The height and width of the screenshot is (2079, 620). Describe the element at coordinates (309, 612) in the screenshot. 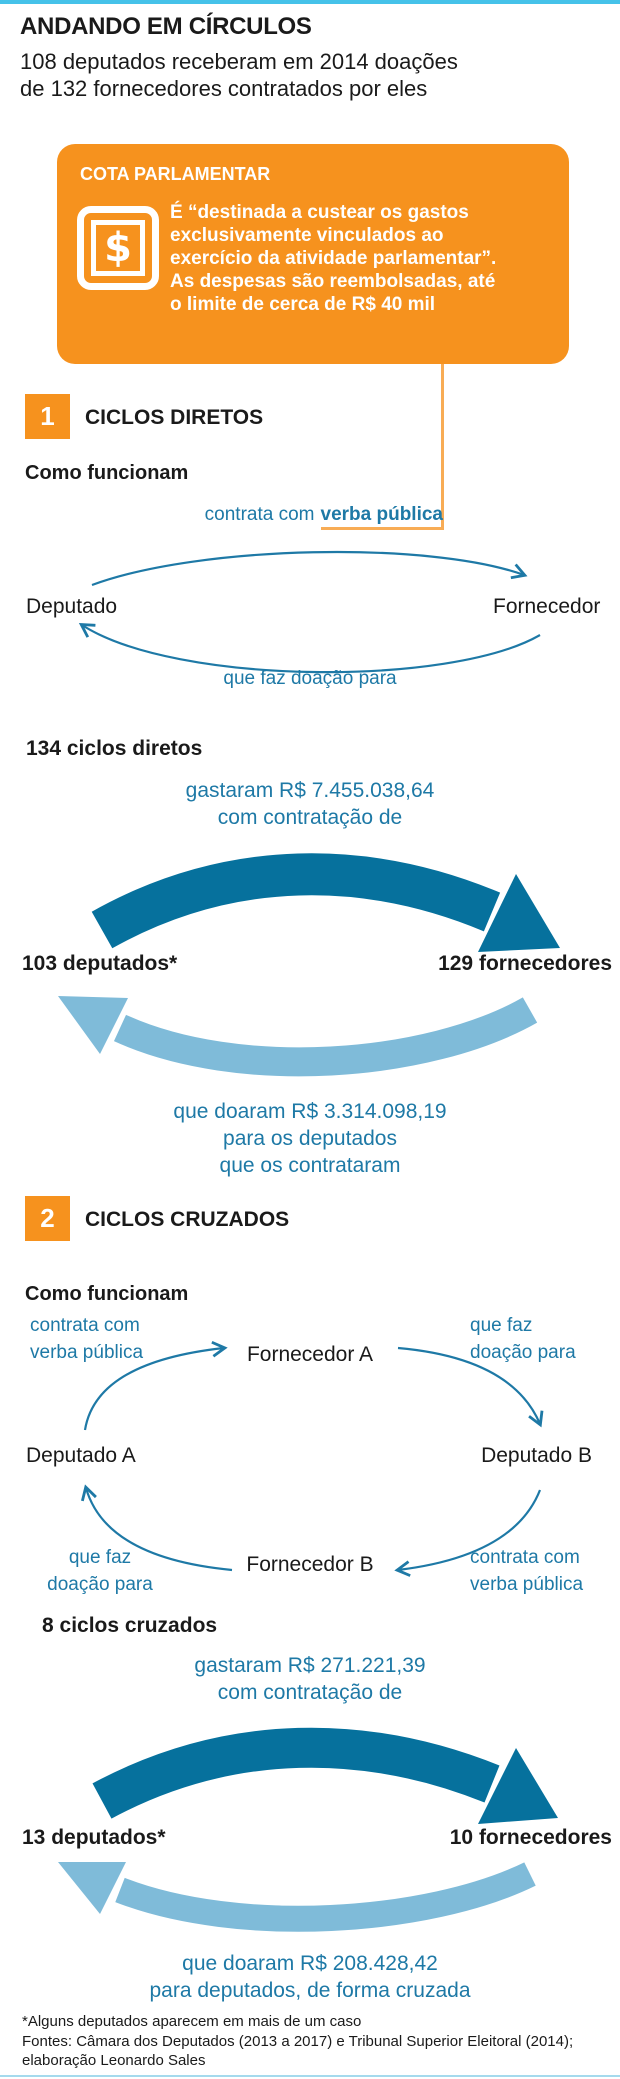

I see `cycle1-arrows` at that location.